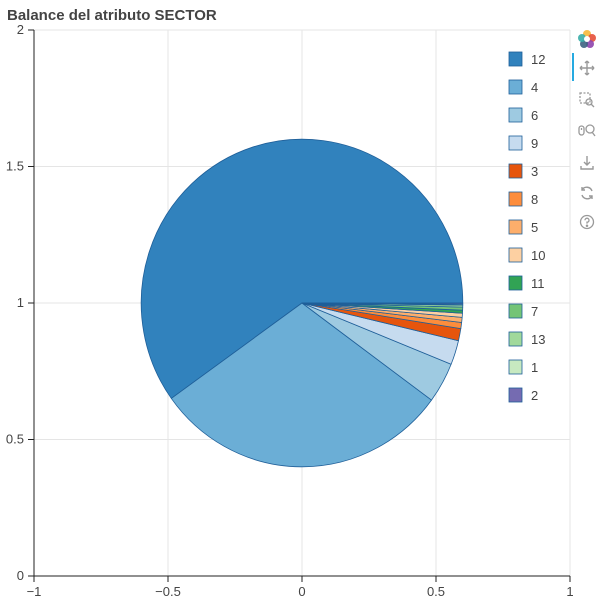 Image resolution: width=600 pixels, height=600 pixels. What do you see at coordinates (168, 591) in the screenshot?
I see `x-tick-label: −0.5` at bounding box center [168, 591].